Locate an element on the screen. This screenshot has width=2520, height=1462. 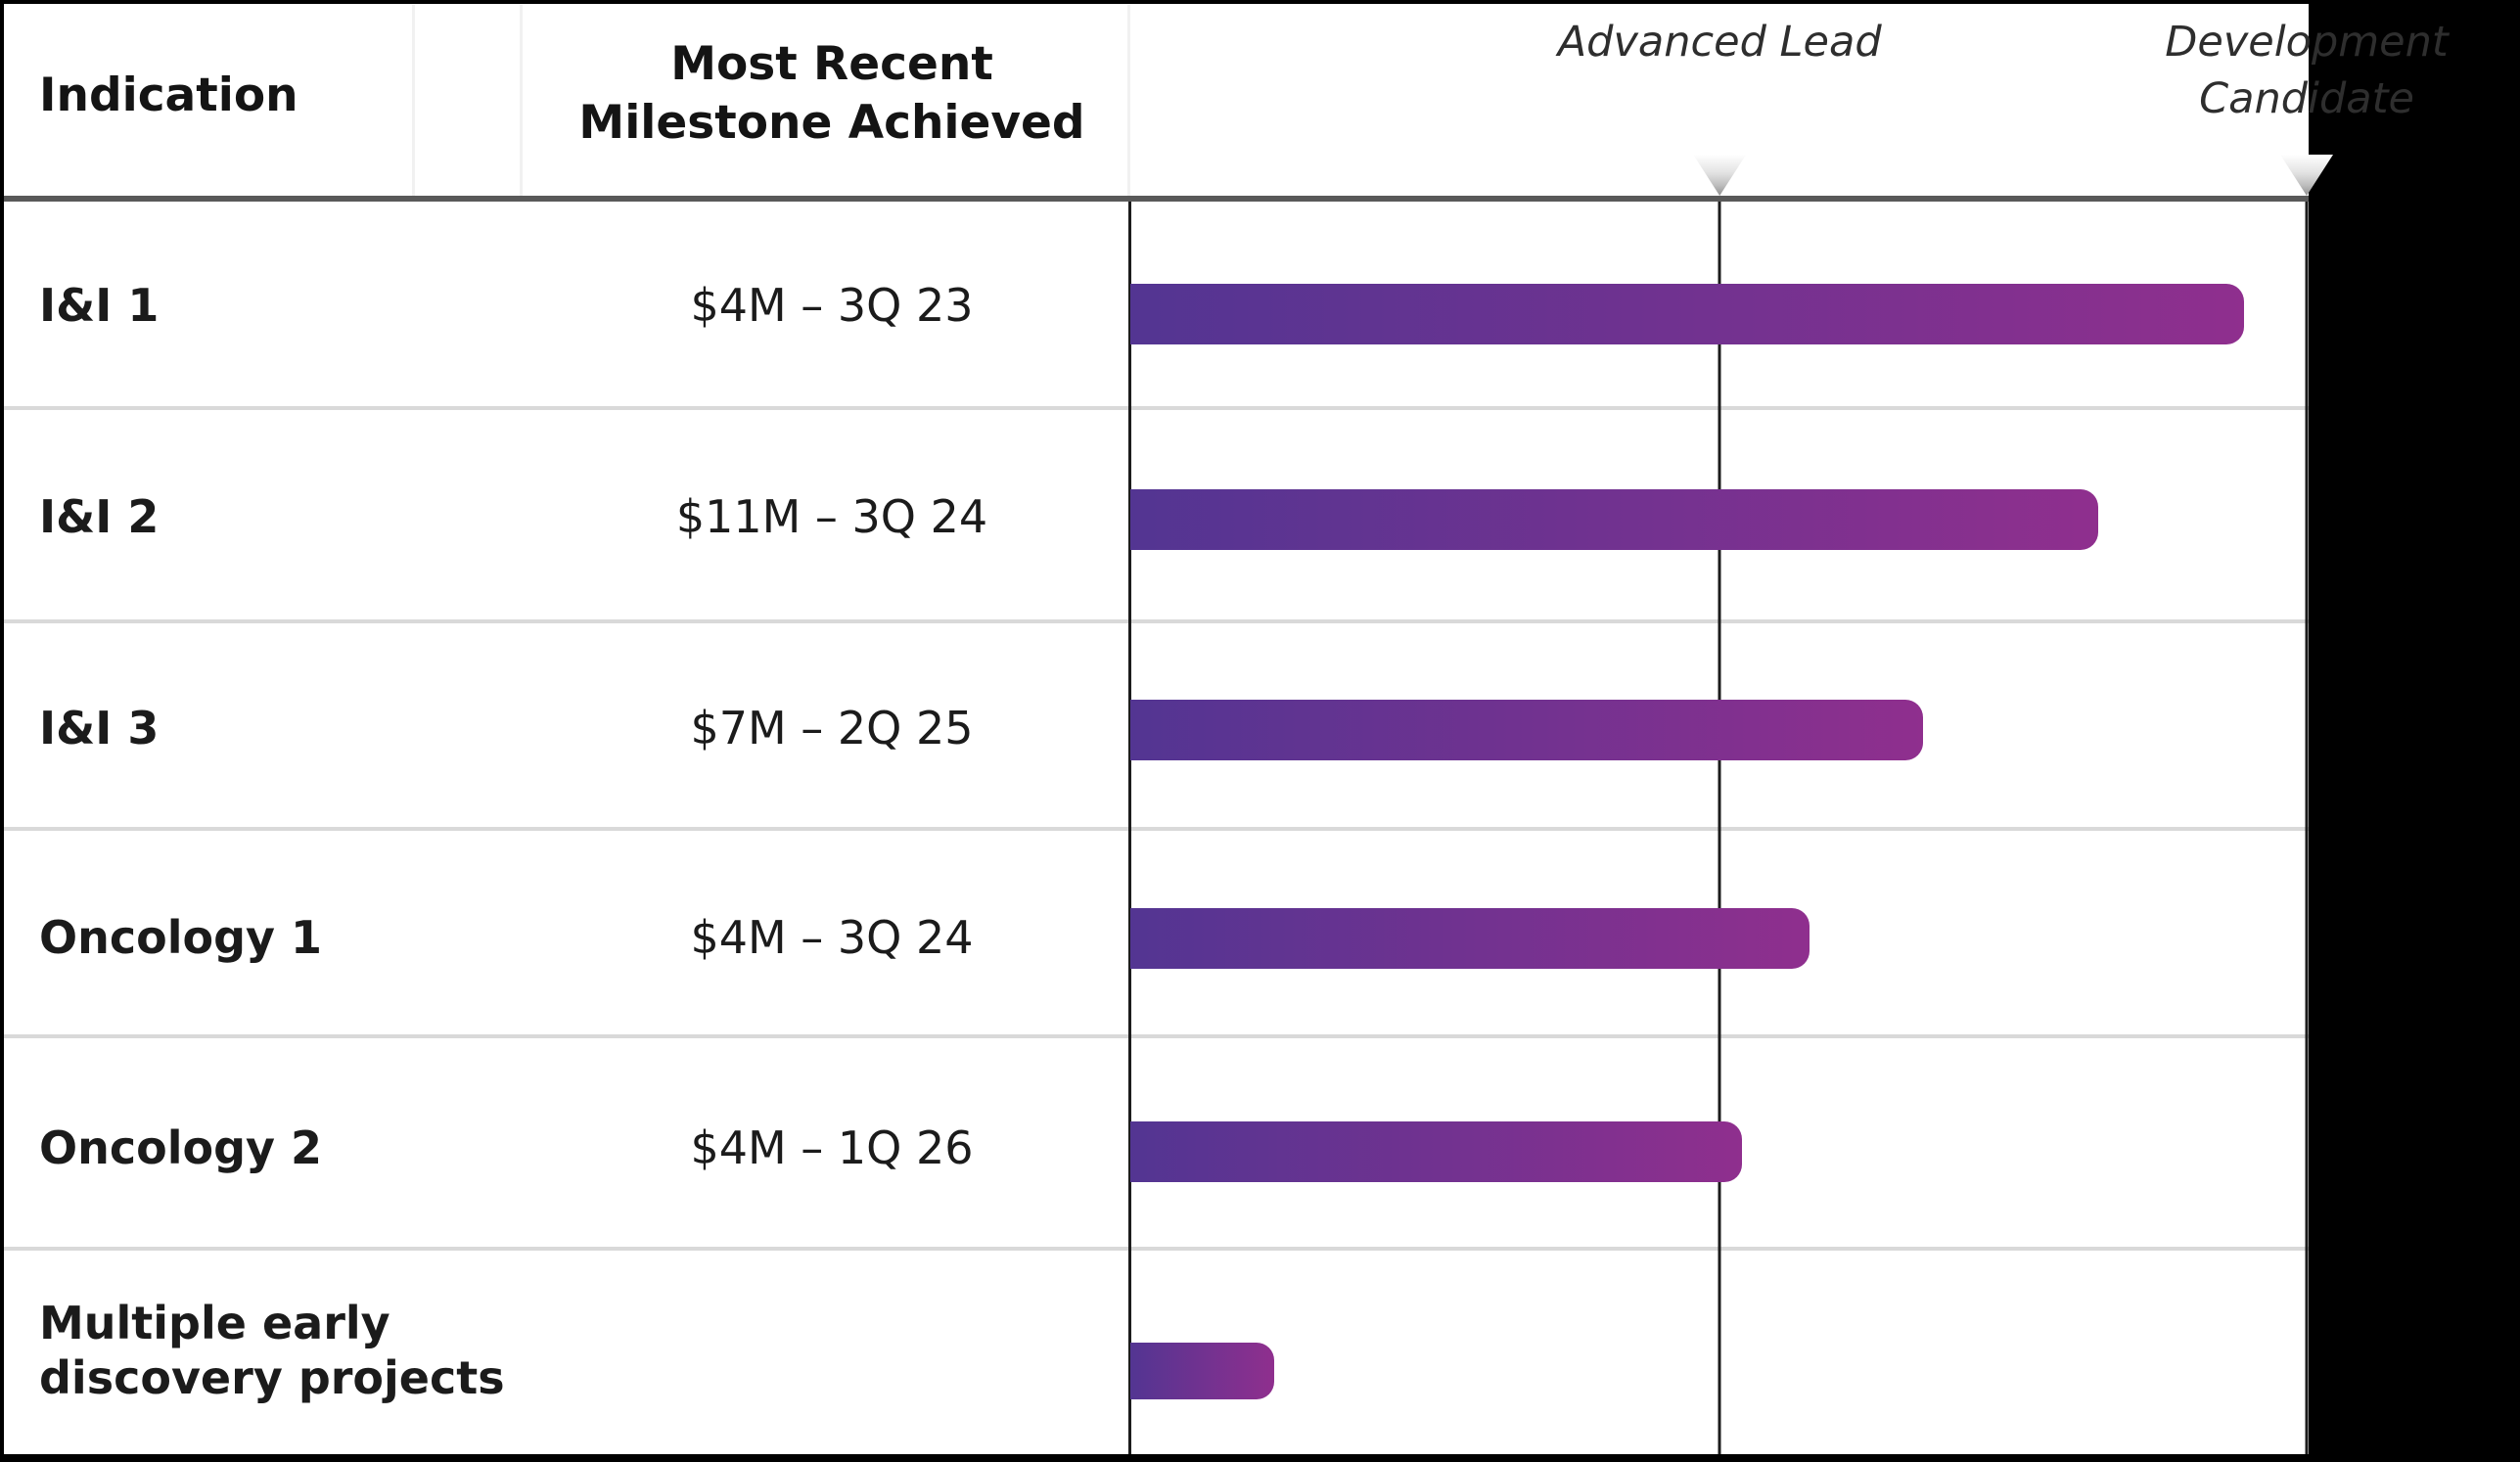
advanced-lead-line is located at coordinates (1719, 828).